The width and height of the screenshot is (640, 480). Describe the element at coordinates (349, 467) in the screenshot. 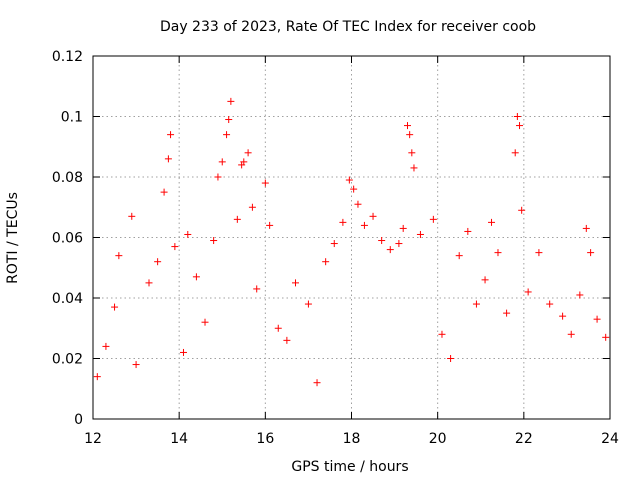

I see `x-axis-label: GPS time / hours` at that location.